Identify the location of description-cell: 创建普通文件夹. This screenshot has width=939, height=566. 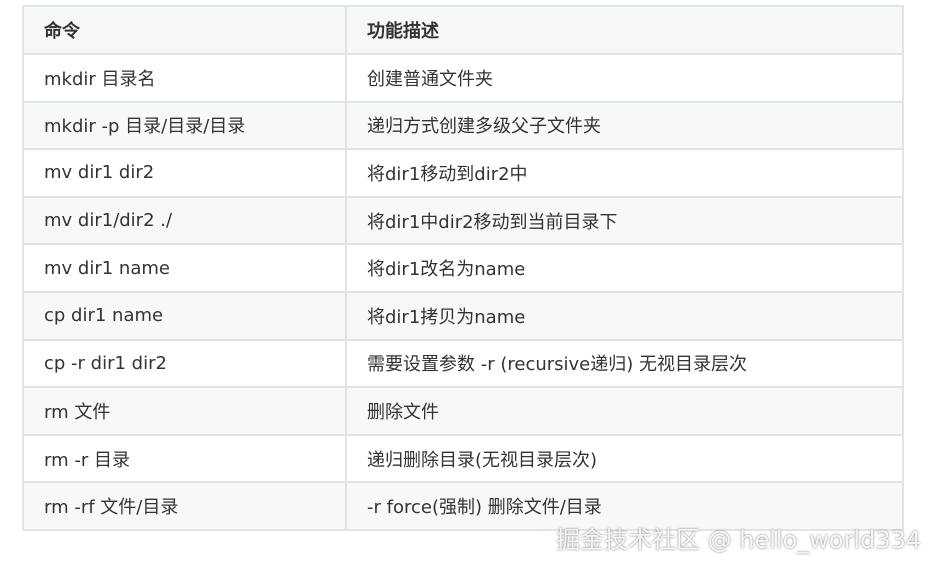
(624, 78).